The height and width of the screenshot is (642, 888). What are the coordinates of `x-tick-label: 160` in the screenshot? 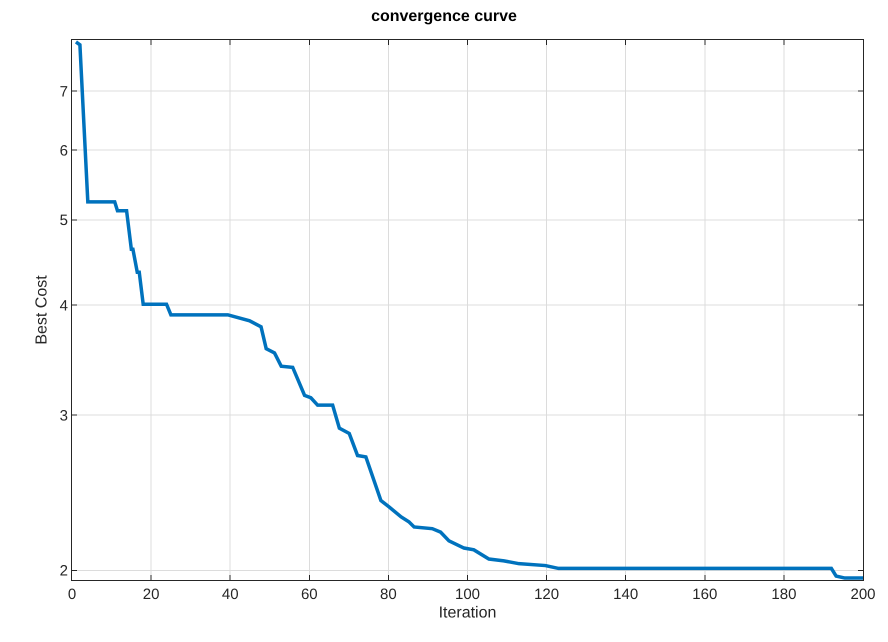 It's located at (705, 594).